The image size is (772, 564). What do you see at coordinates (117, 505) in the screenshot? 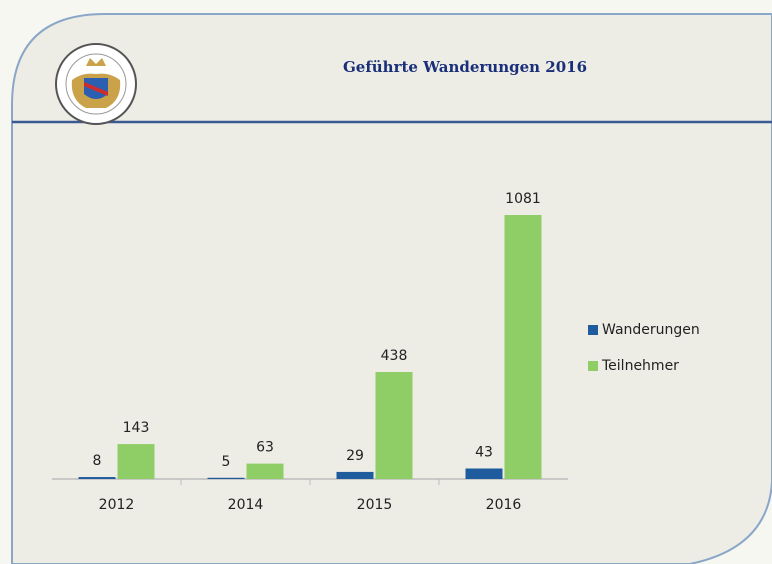
I see `x-tick-label: 2012` at bounding box center [117, 505].